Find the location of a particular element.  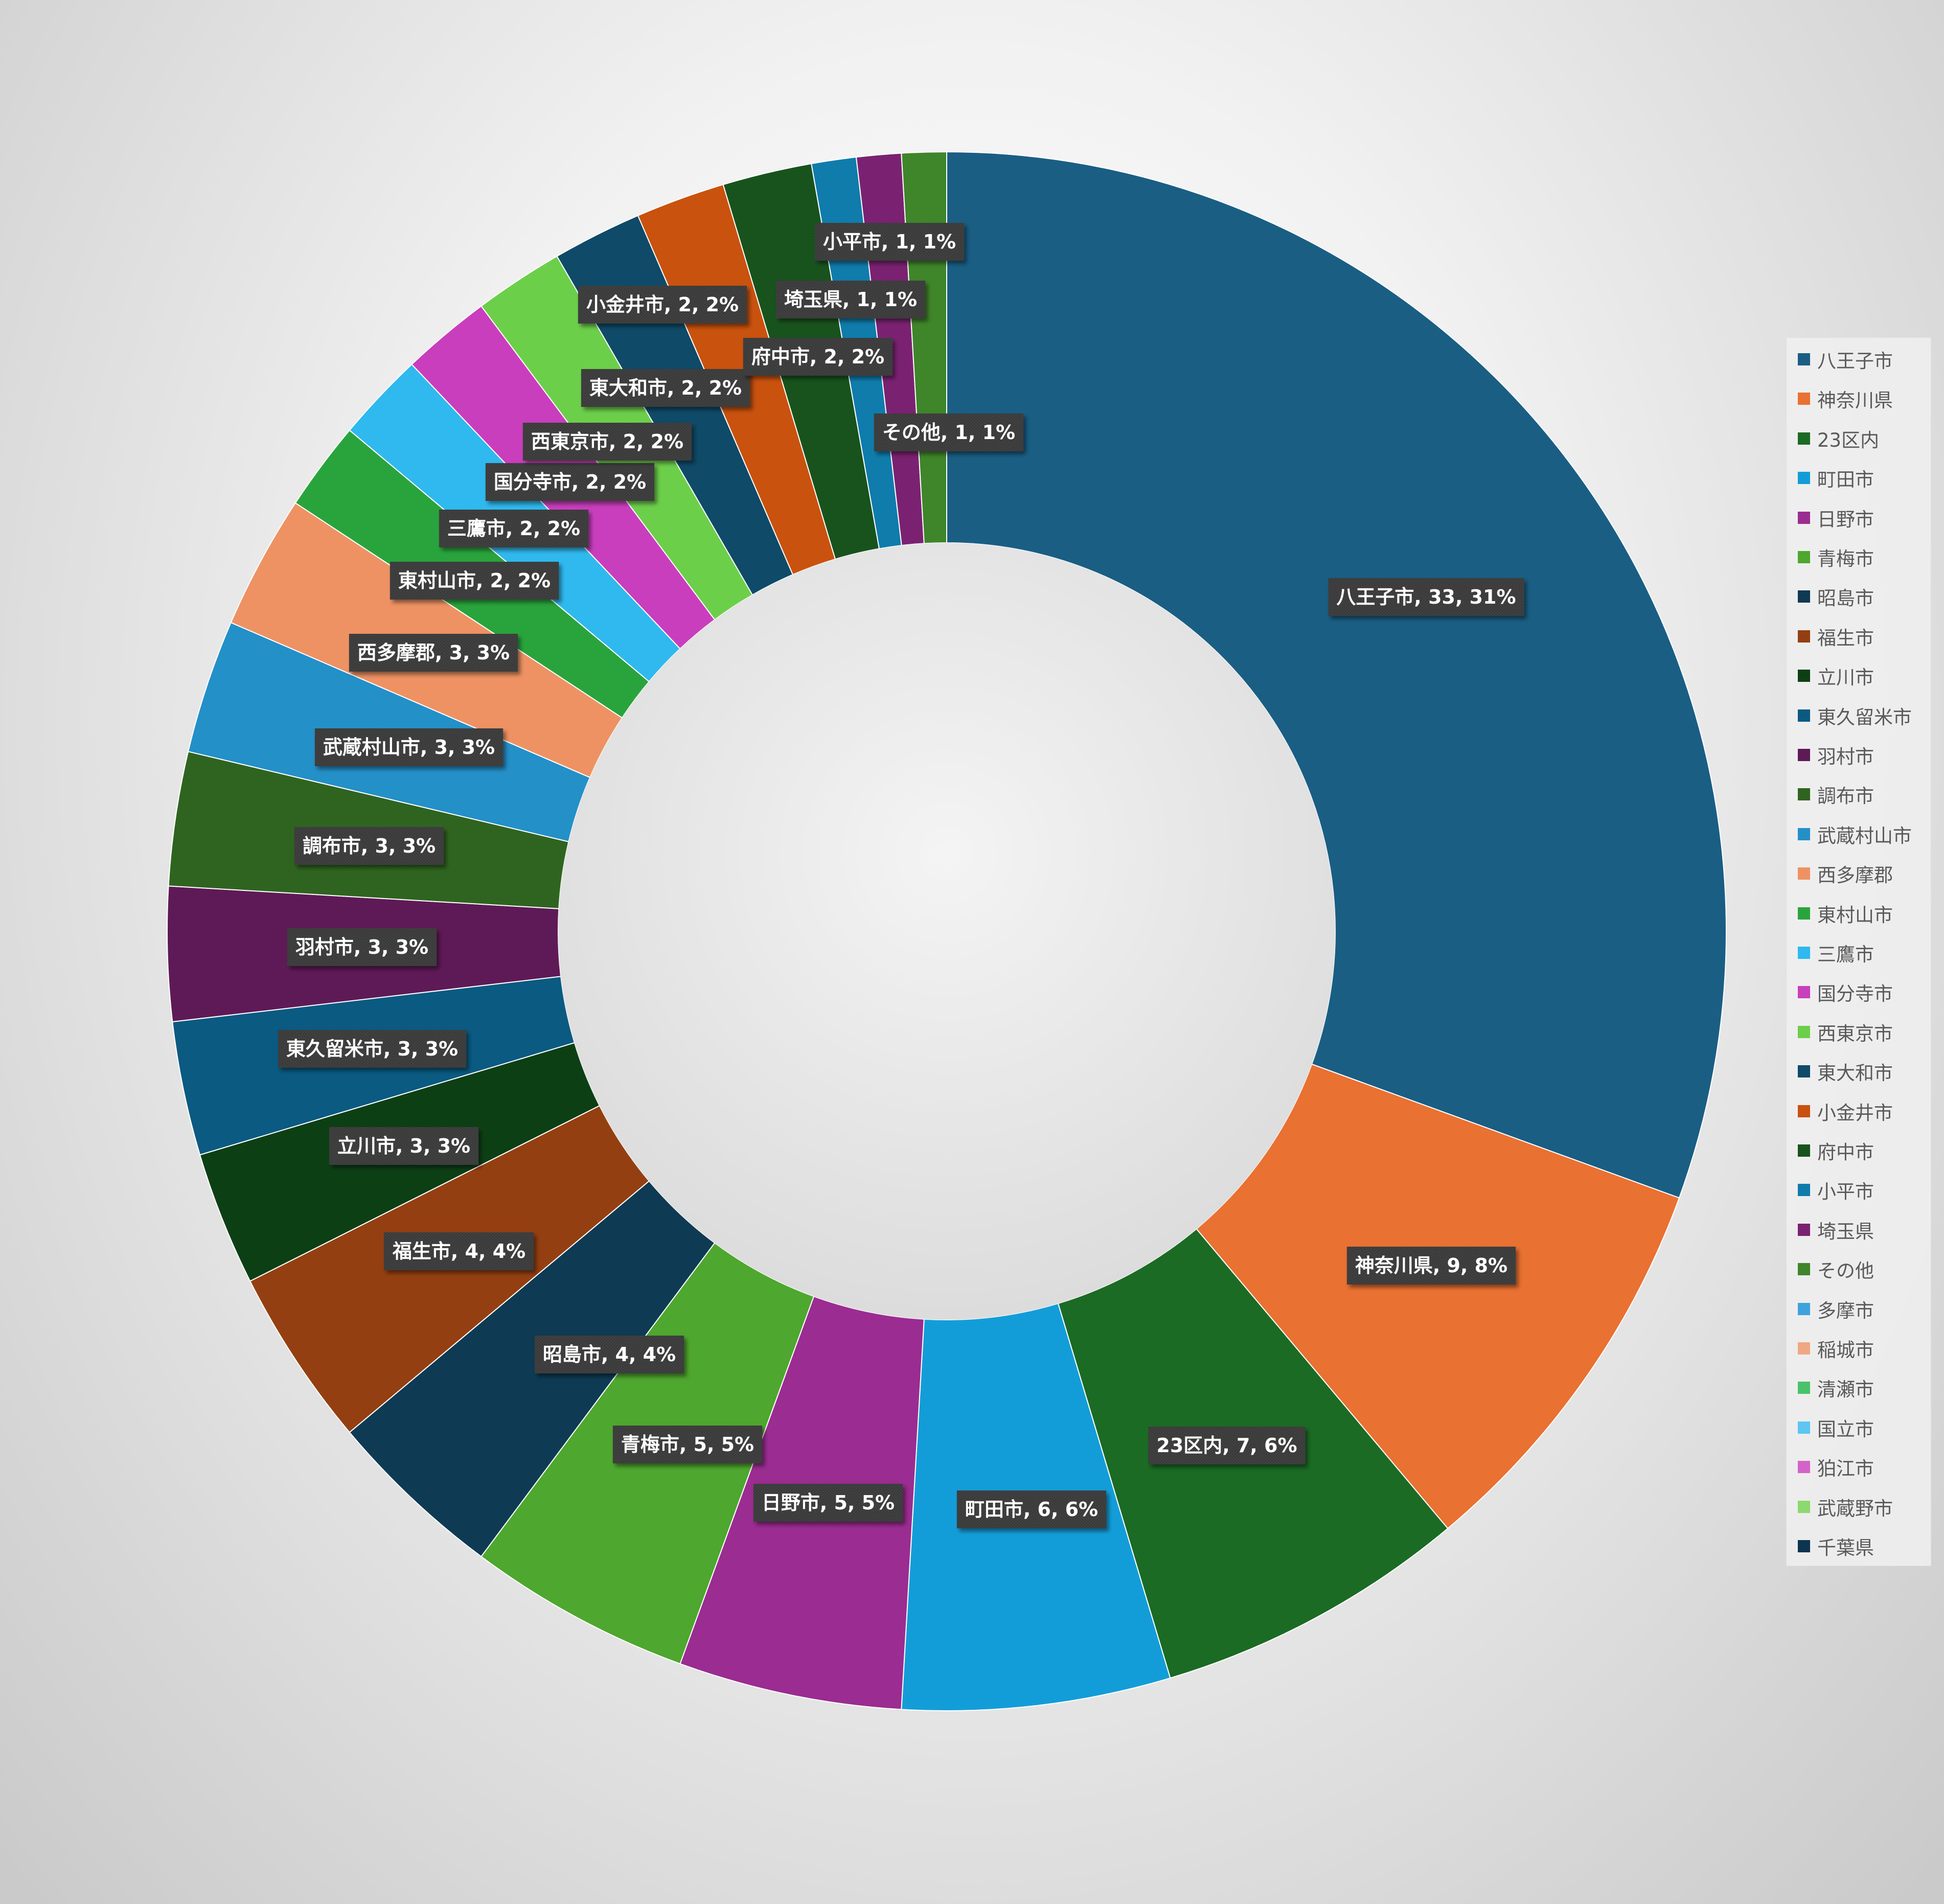

data-label-23: 埼玉県, 1, 1% is located at coordinates (850, 299).